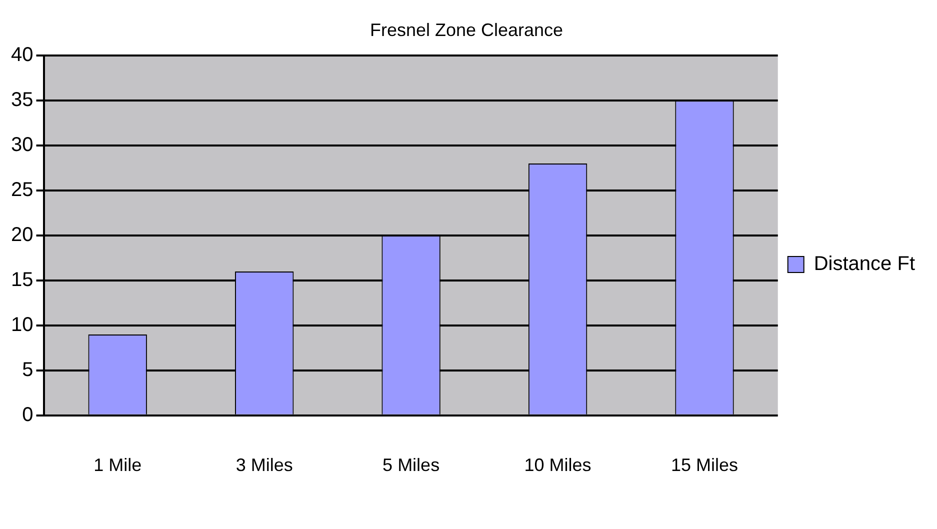 The width and height of the screenshot is (937, 529). Describe the element at coordinates (22, 145) in the screenshot. I see `y-tick-label: 30` at that location.